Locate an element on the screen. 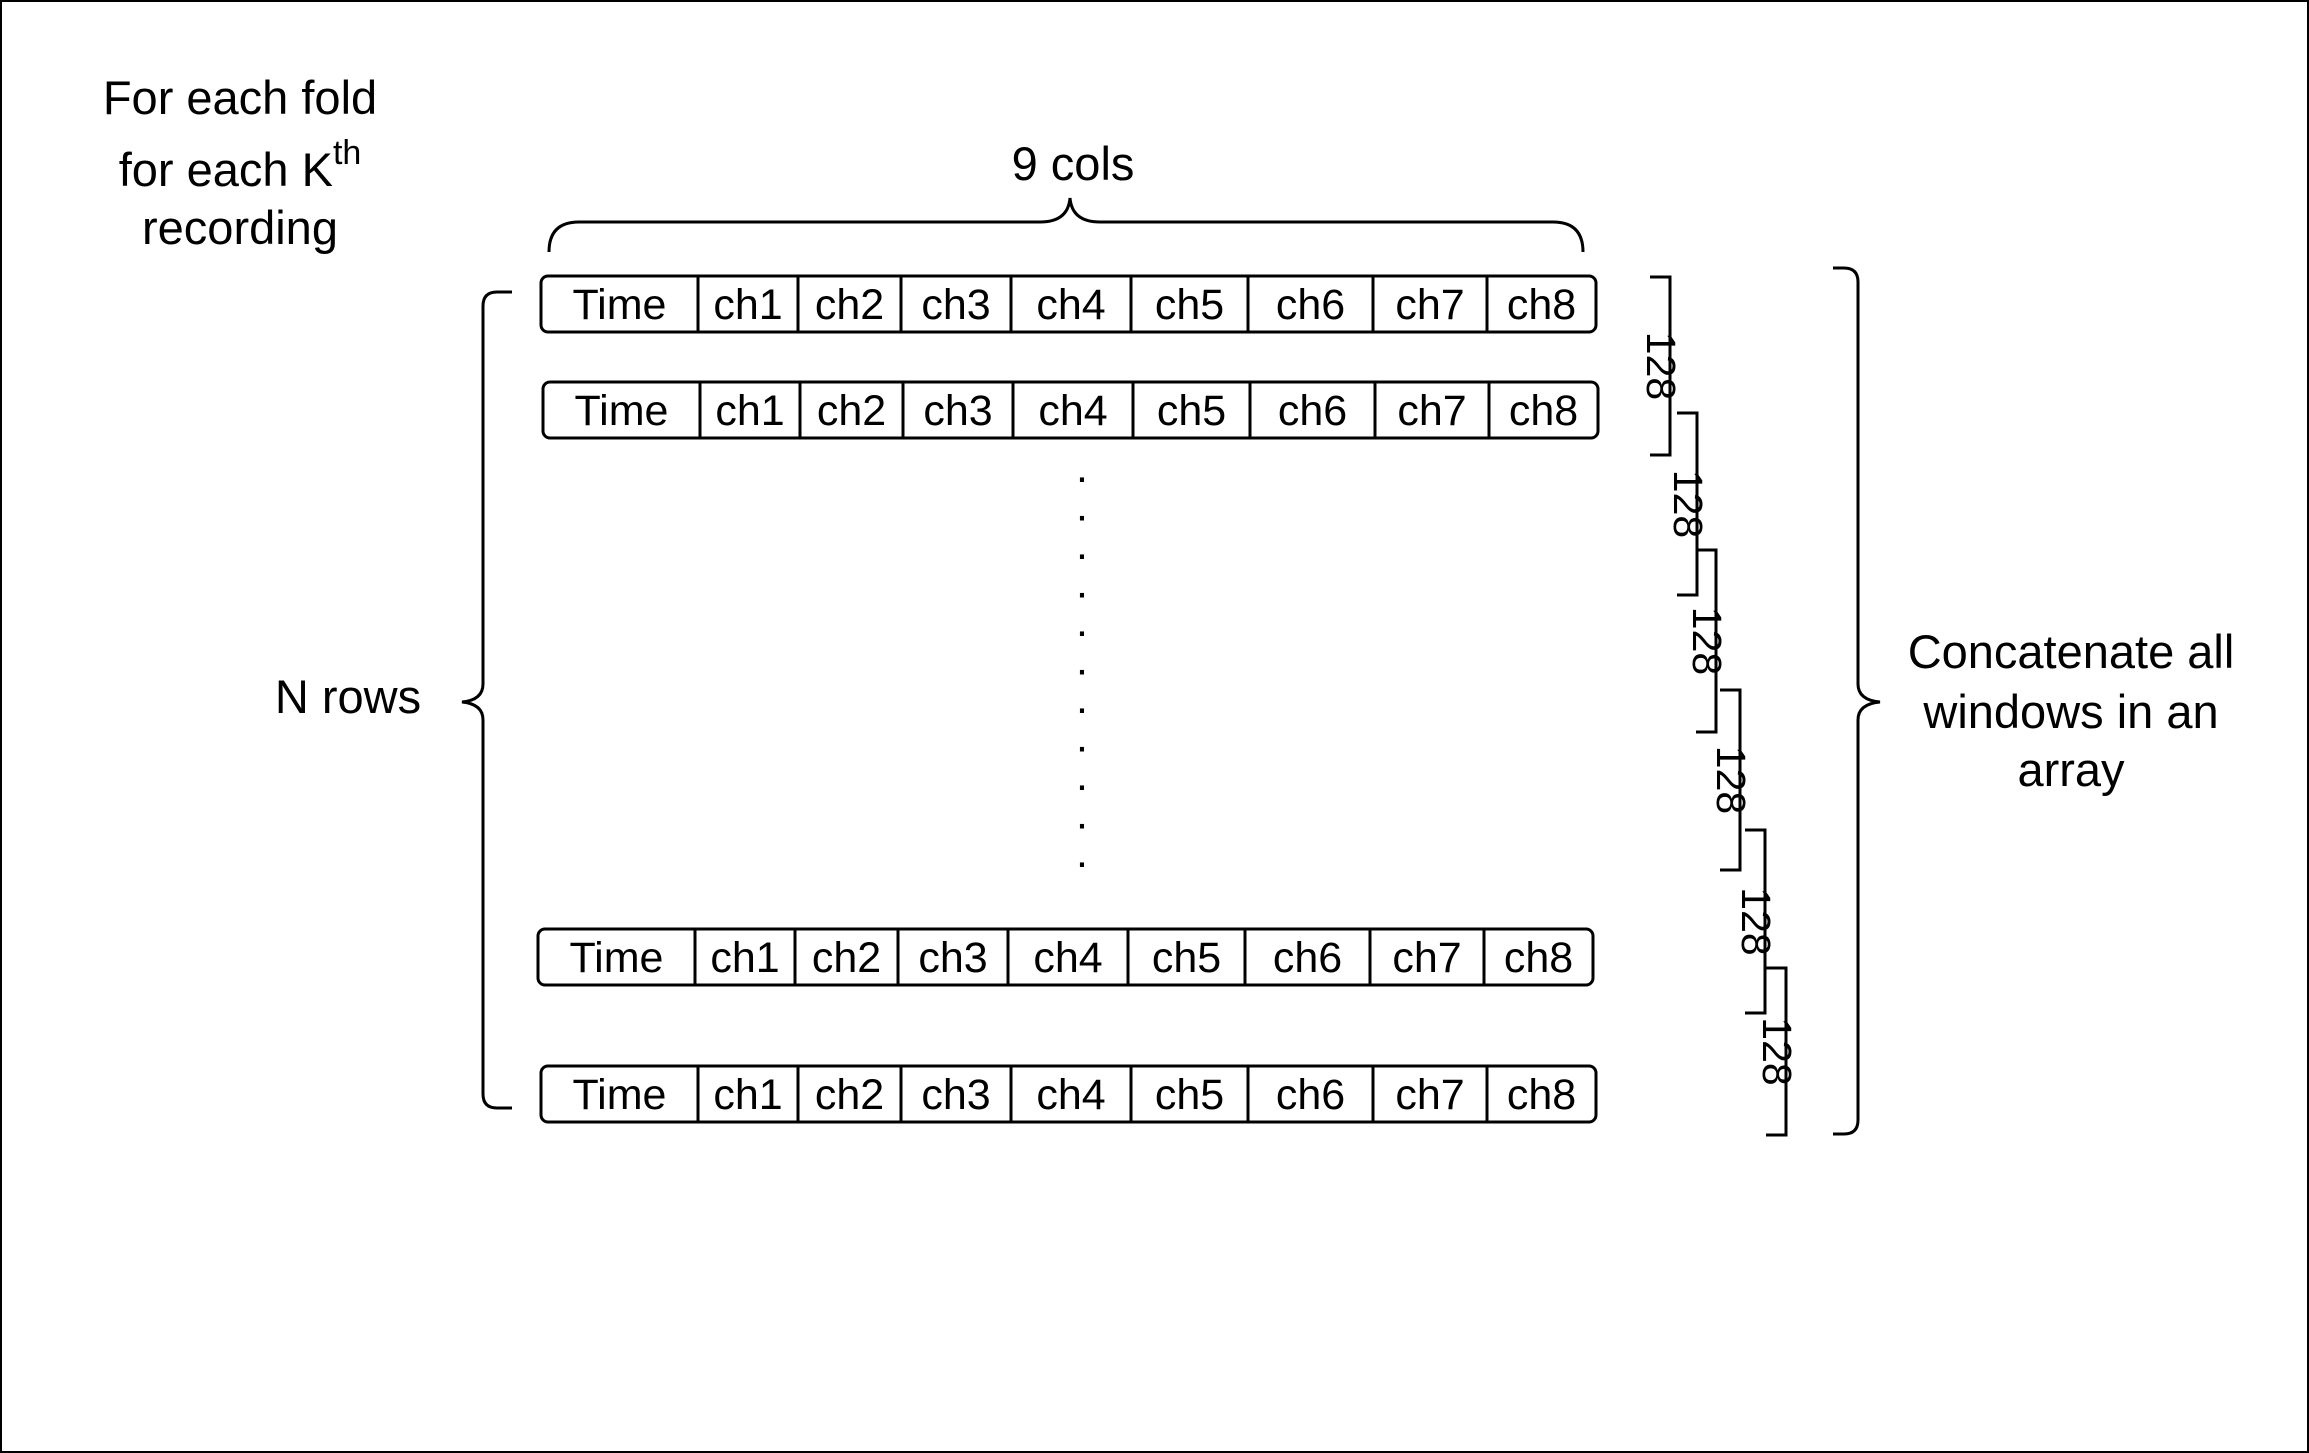 The height and width of the screenshot is (1453, 2309). right-label-line2: windows in an is located at coordinates (2070, 711).